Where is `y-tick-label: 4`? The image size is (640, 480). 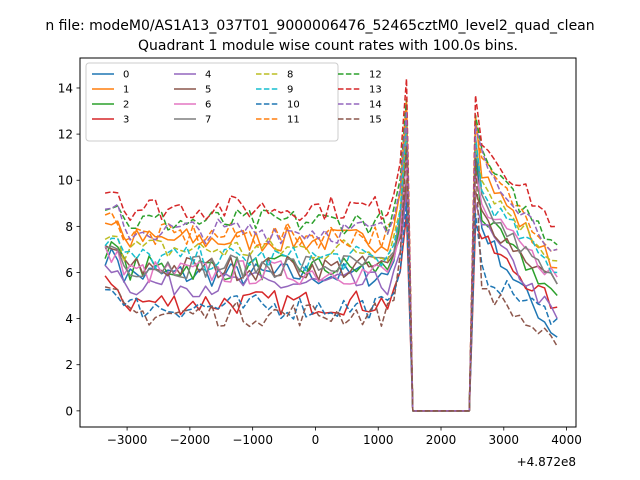 y-tick-label: 4 is located at coordinates (69, 319).